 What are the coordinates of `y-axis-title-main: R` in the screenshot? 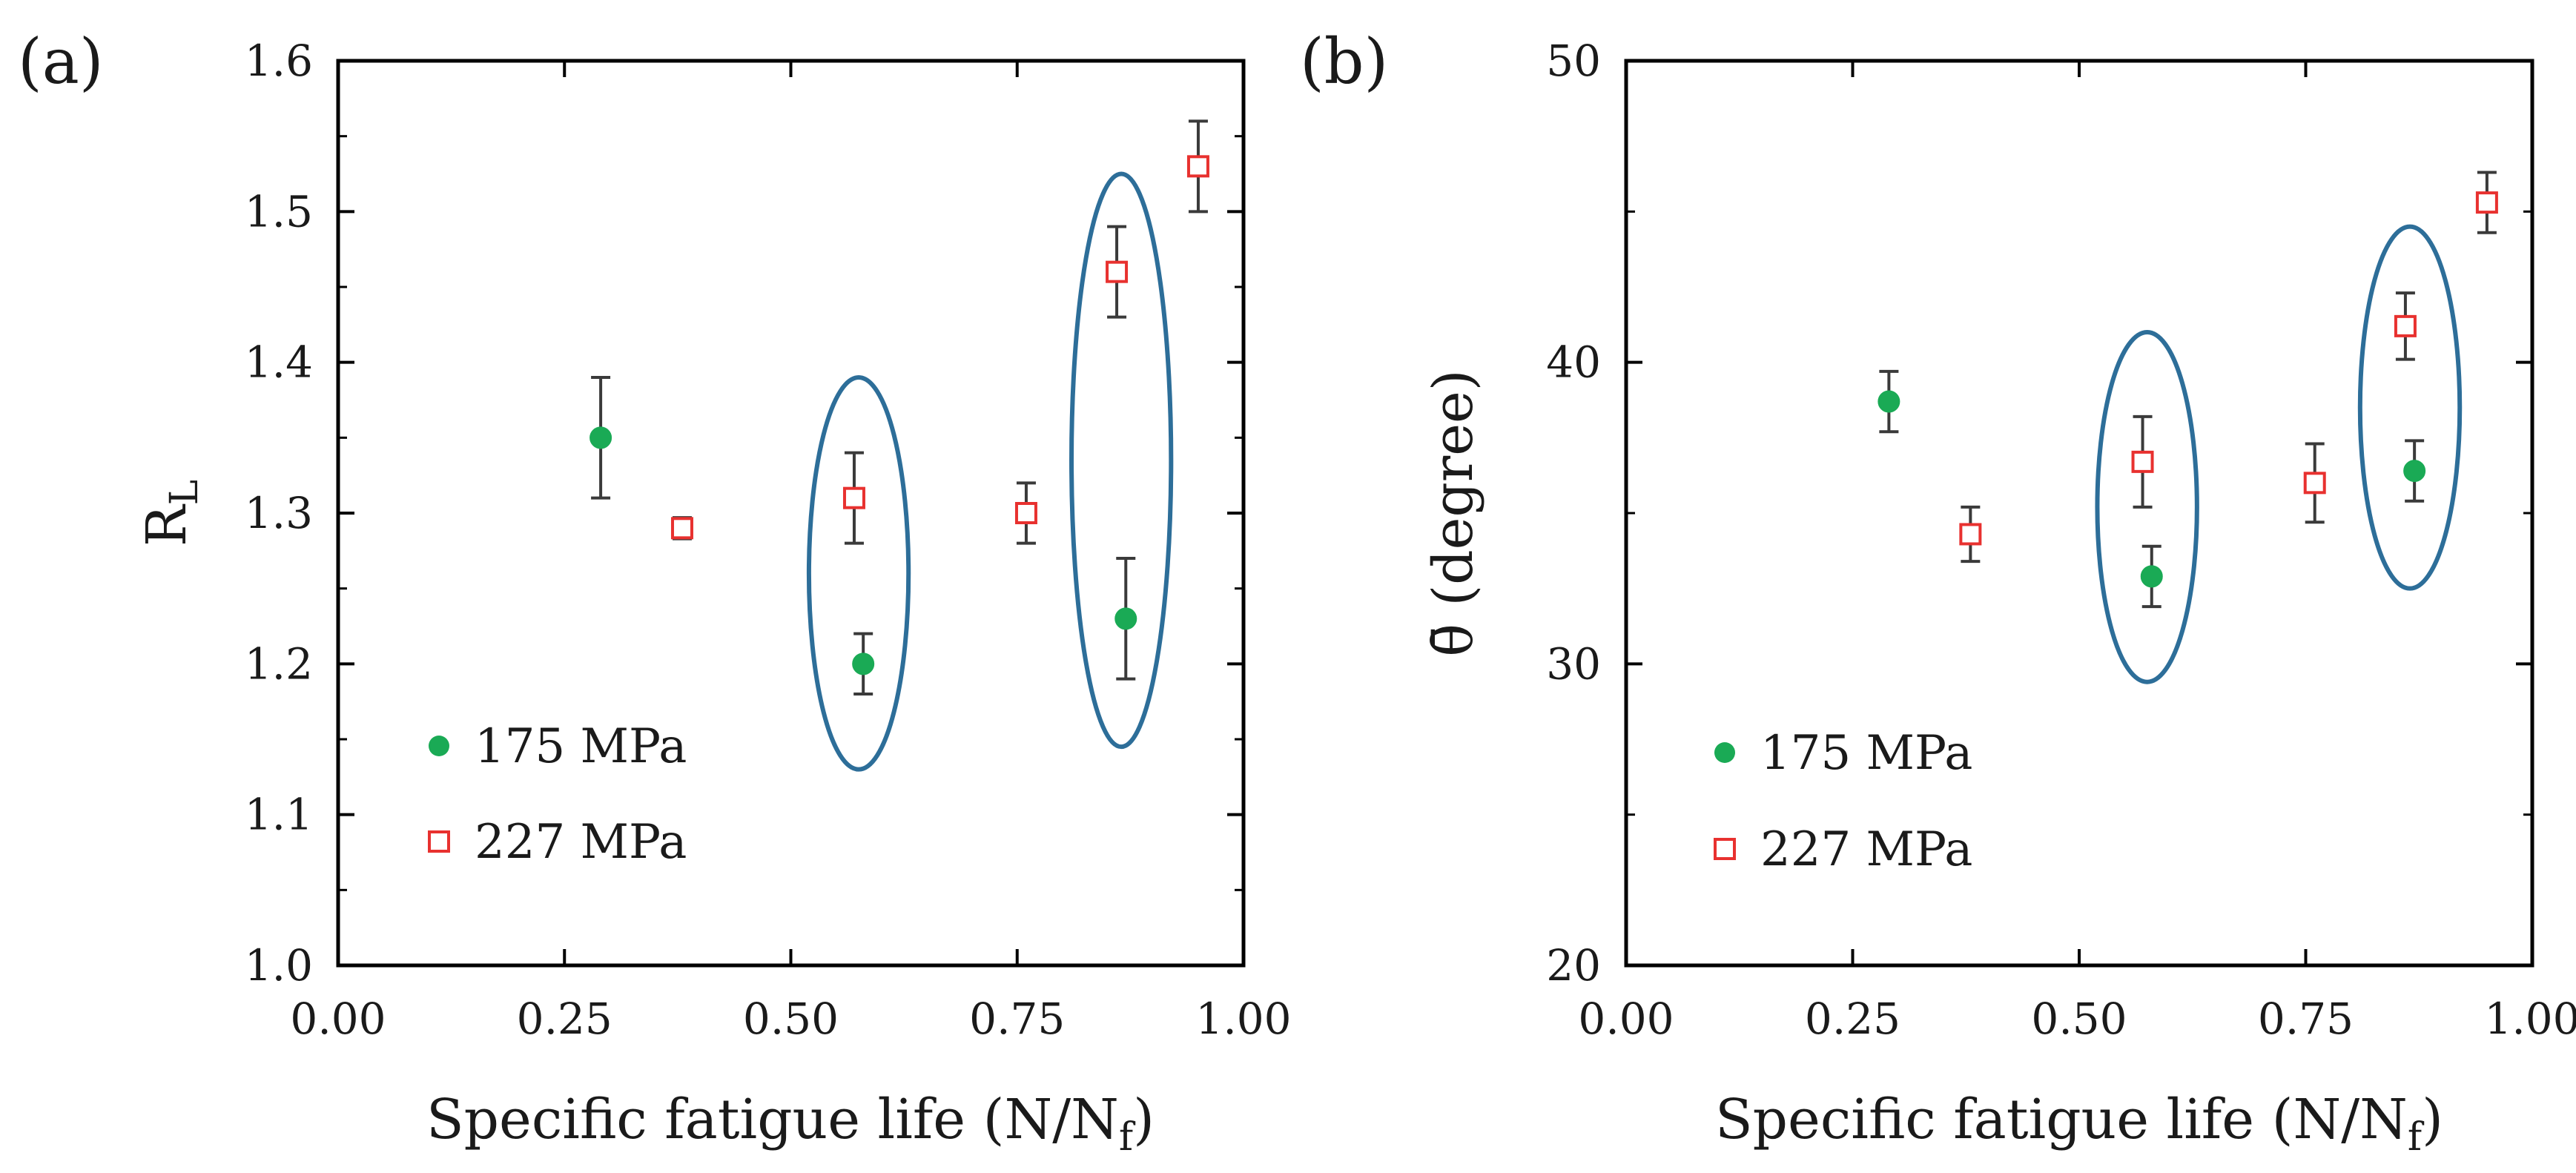 It's located at (167, 524).